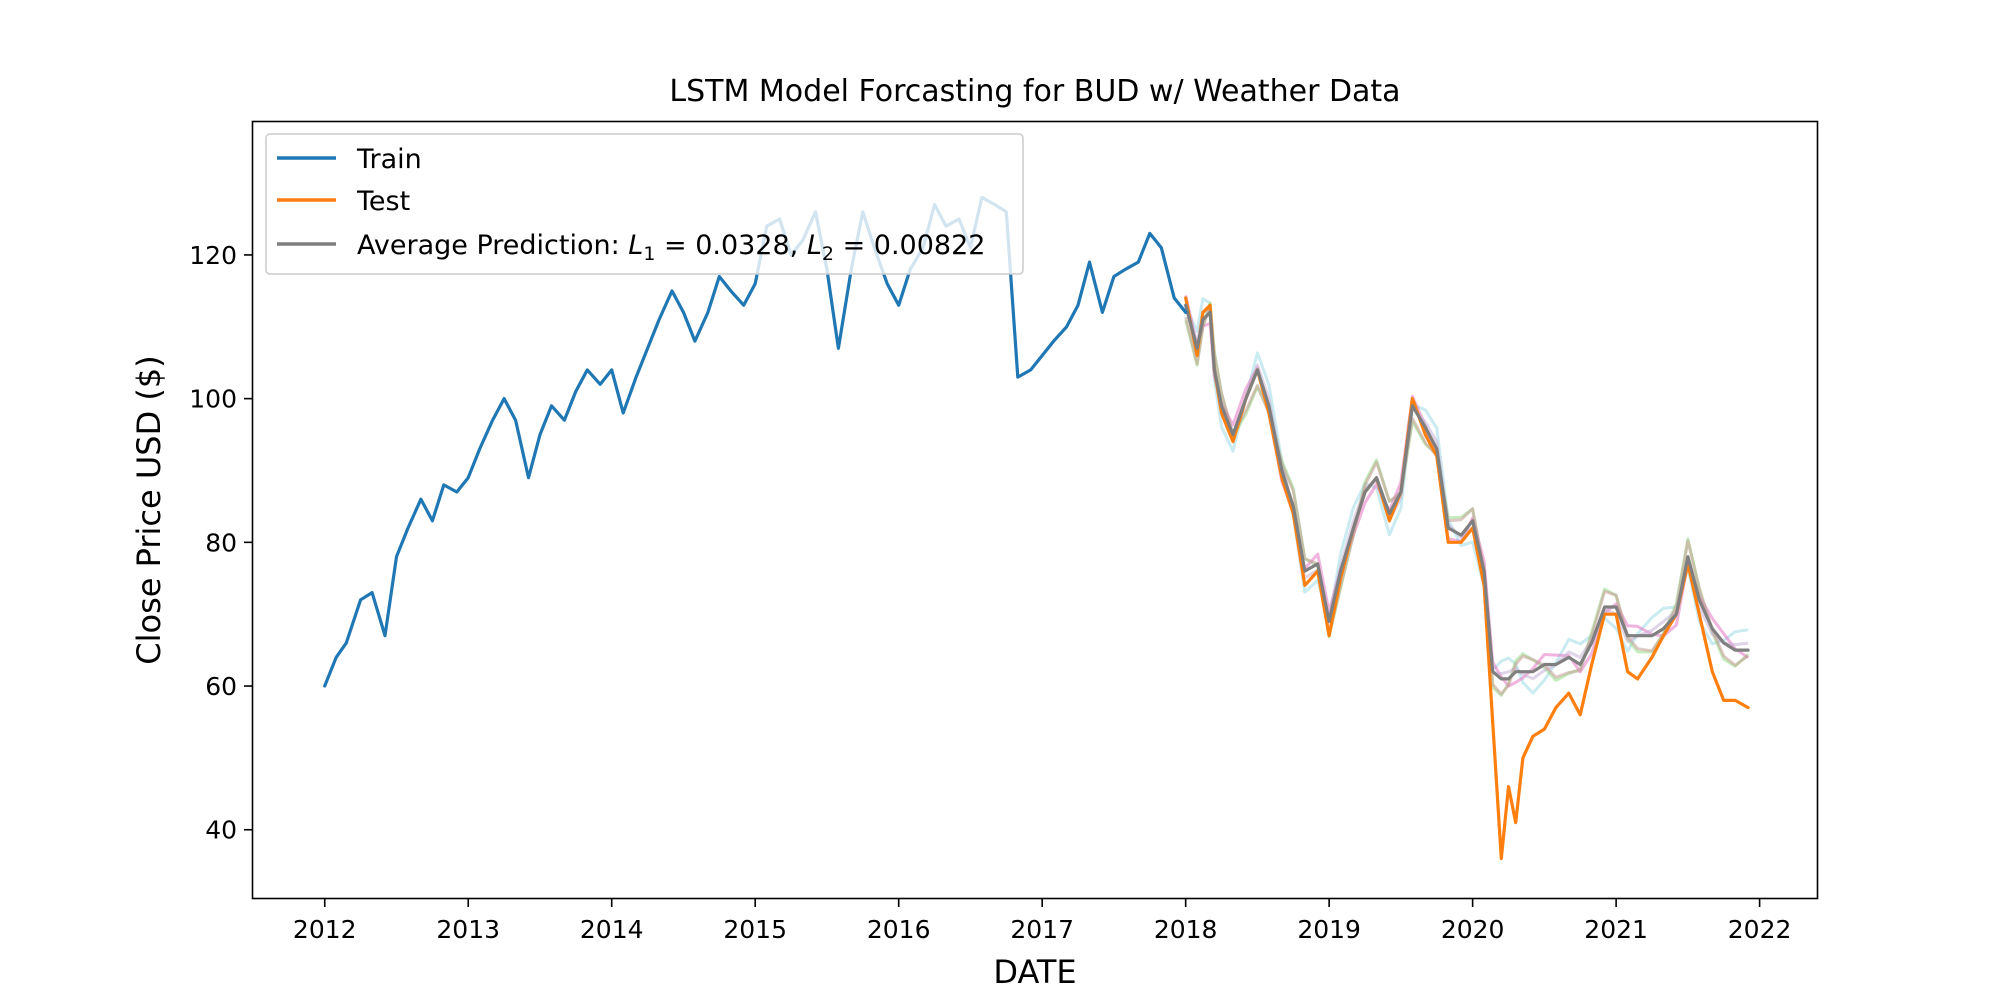  What do you see at coordinates (755, 929) in the screenshot?
I see `x-tick-label: 2015` at bounding box center [755, 929].